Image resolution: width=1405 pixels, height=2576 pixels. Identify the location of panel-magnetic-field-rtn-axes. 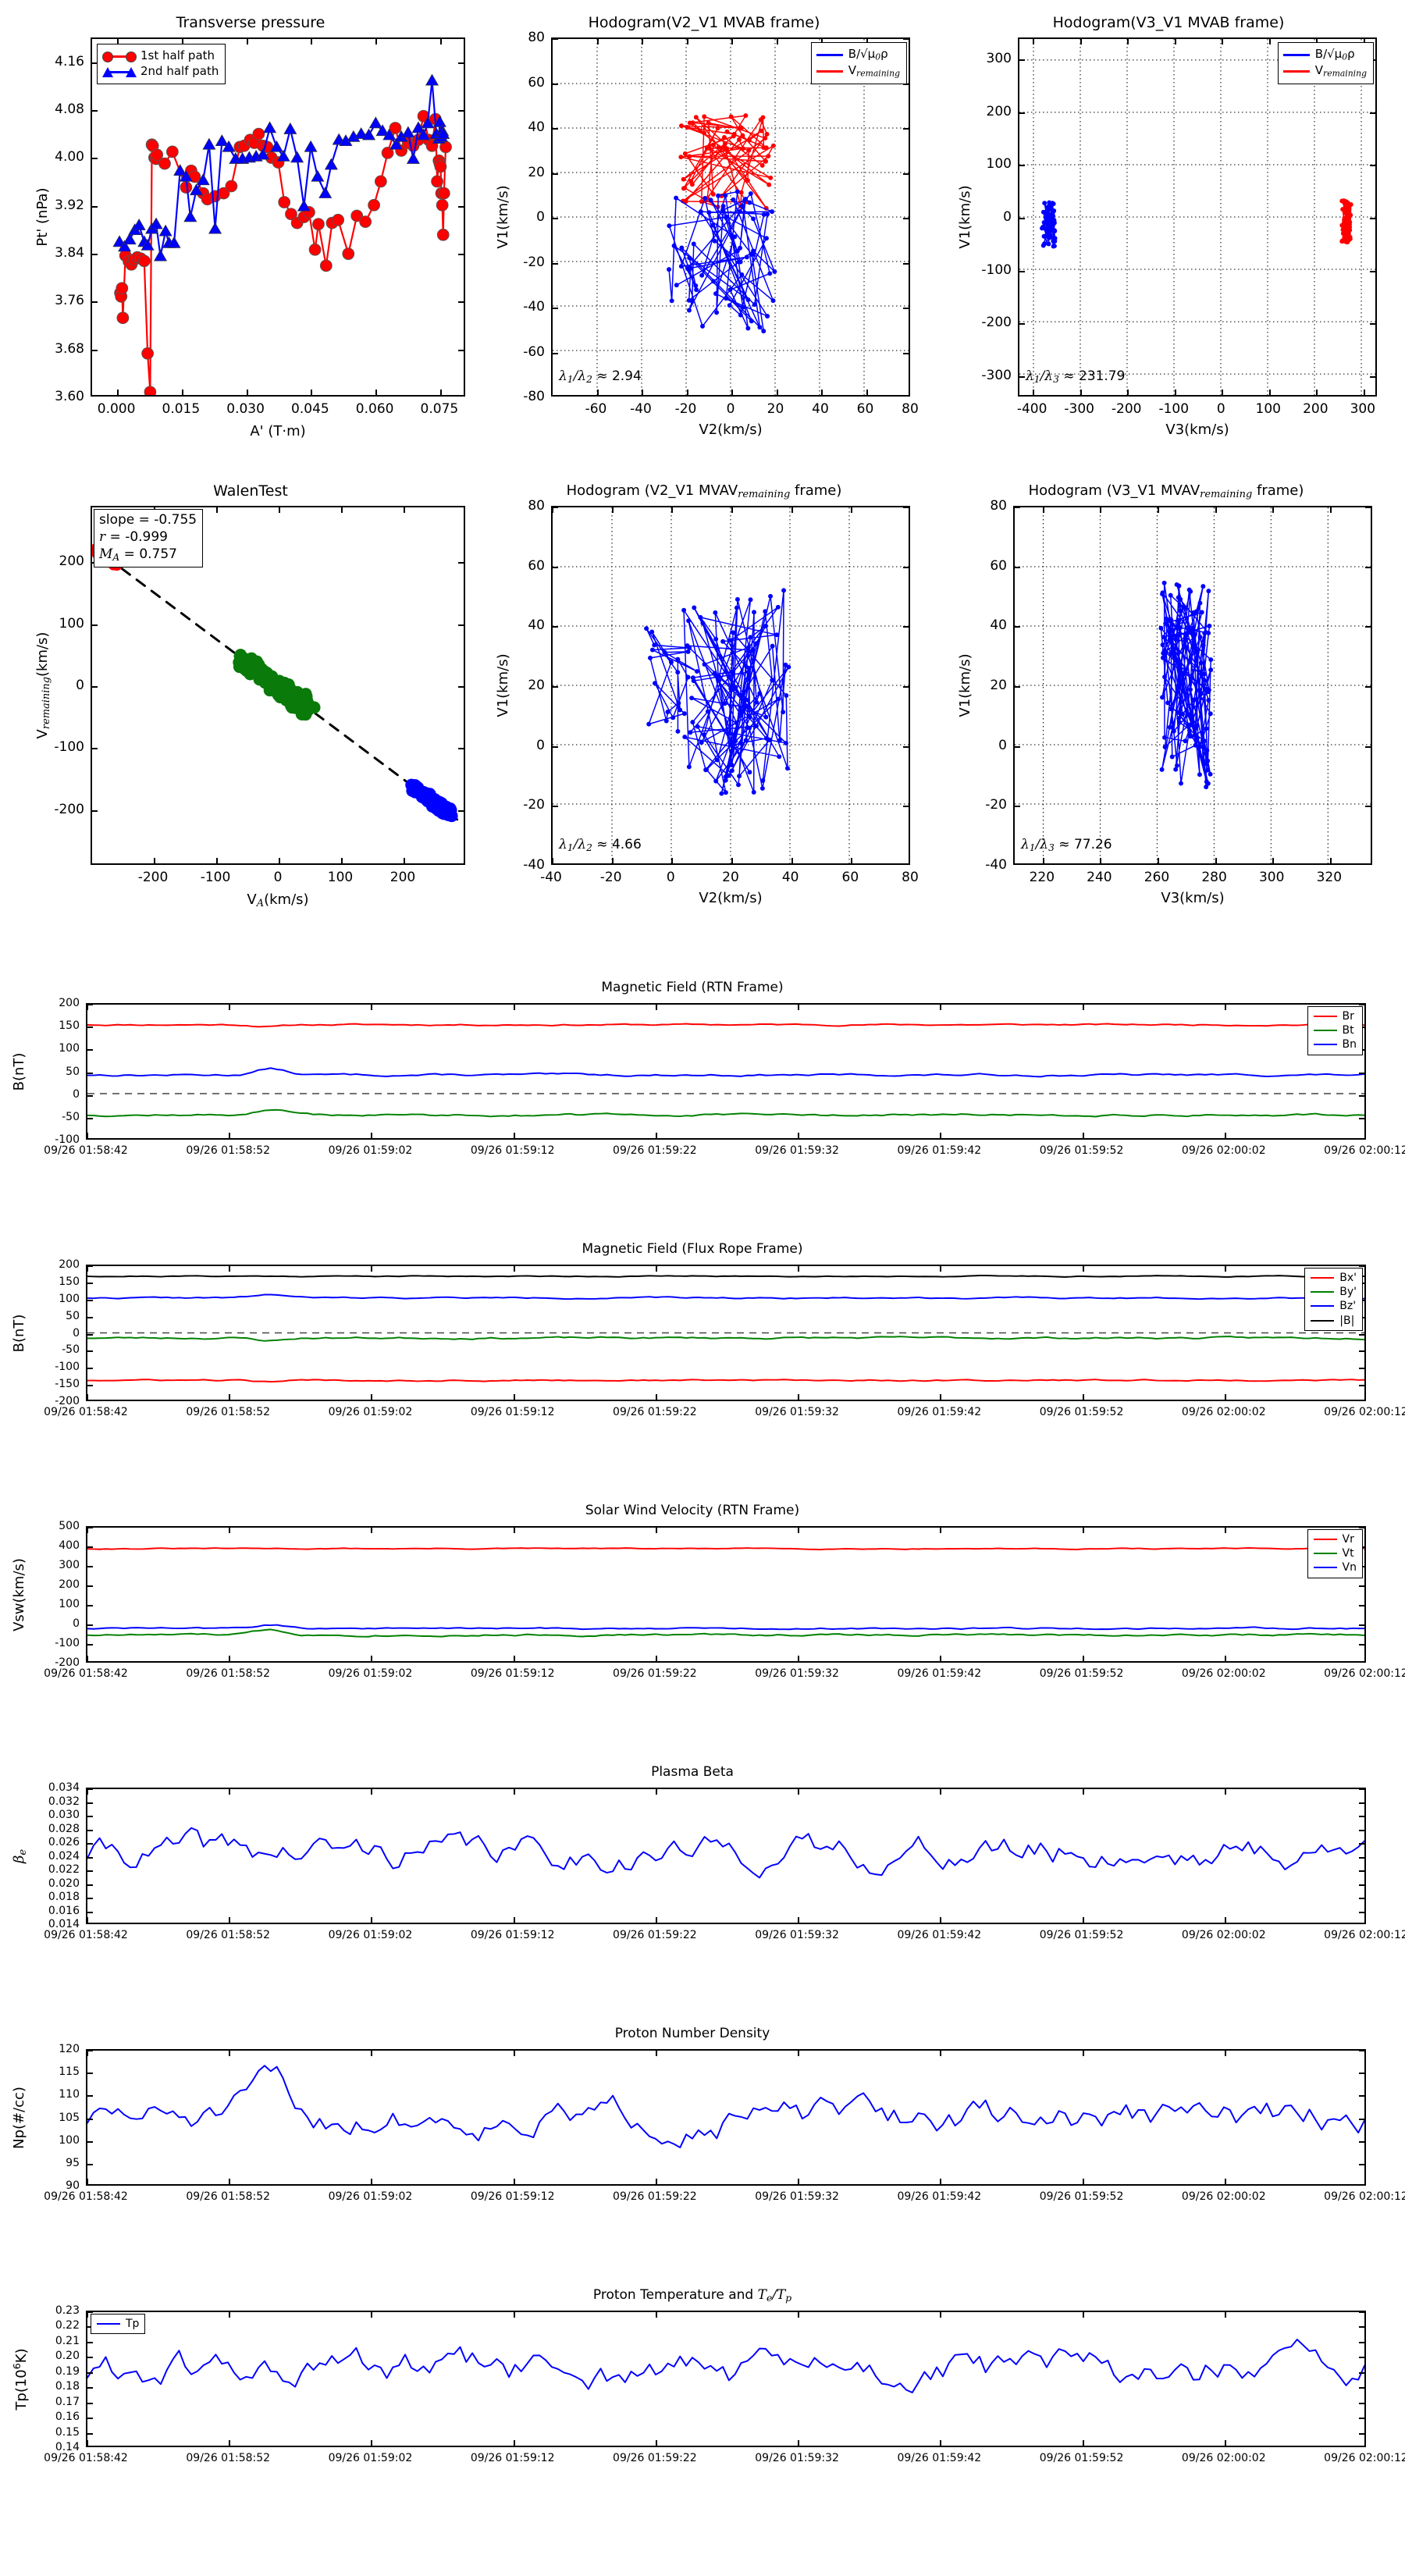
(726, 1071).